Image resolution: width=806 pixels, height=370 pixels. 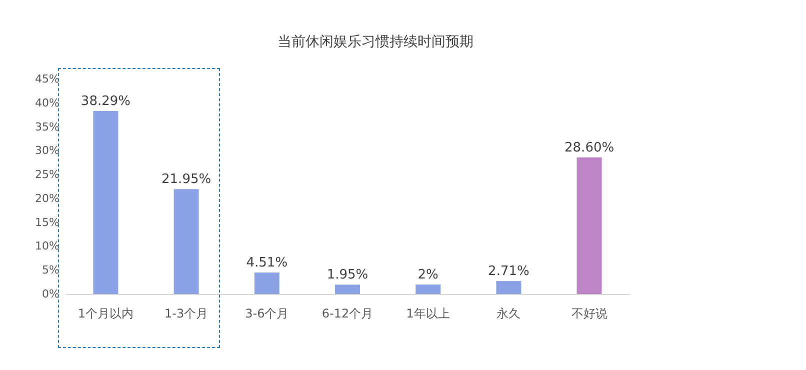 What do you see at coordinates (51, 270) in the screenshot?
I see `y-tick-label: 5%` at bounding box center [51, 270].